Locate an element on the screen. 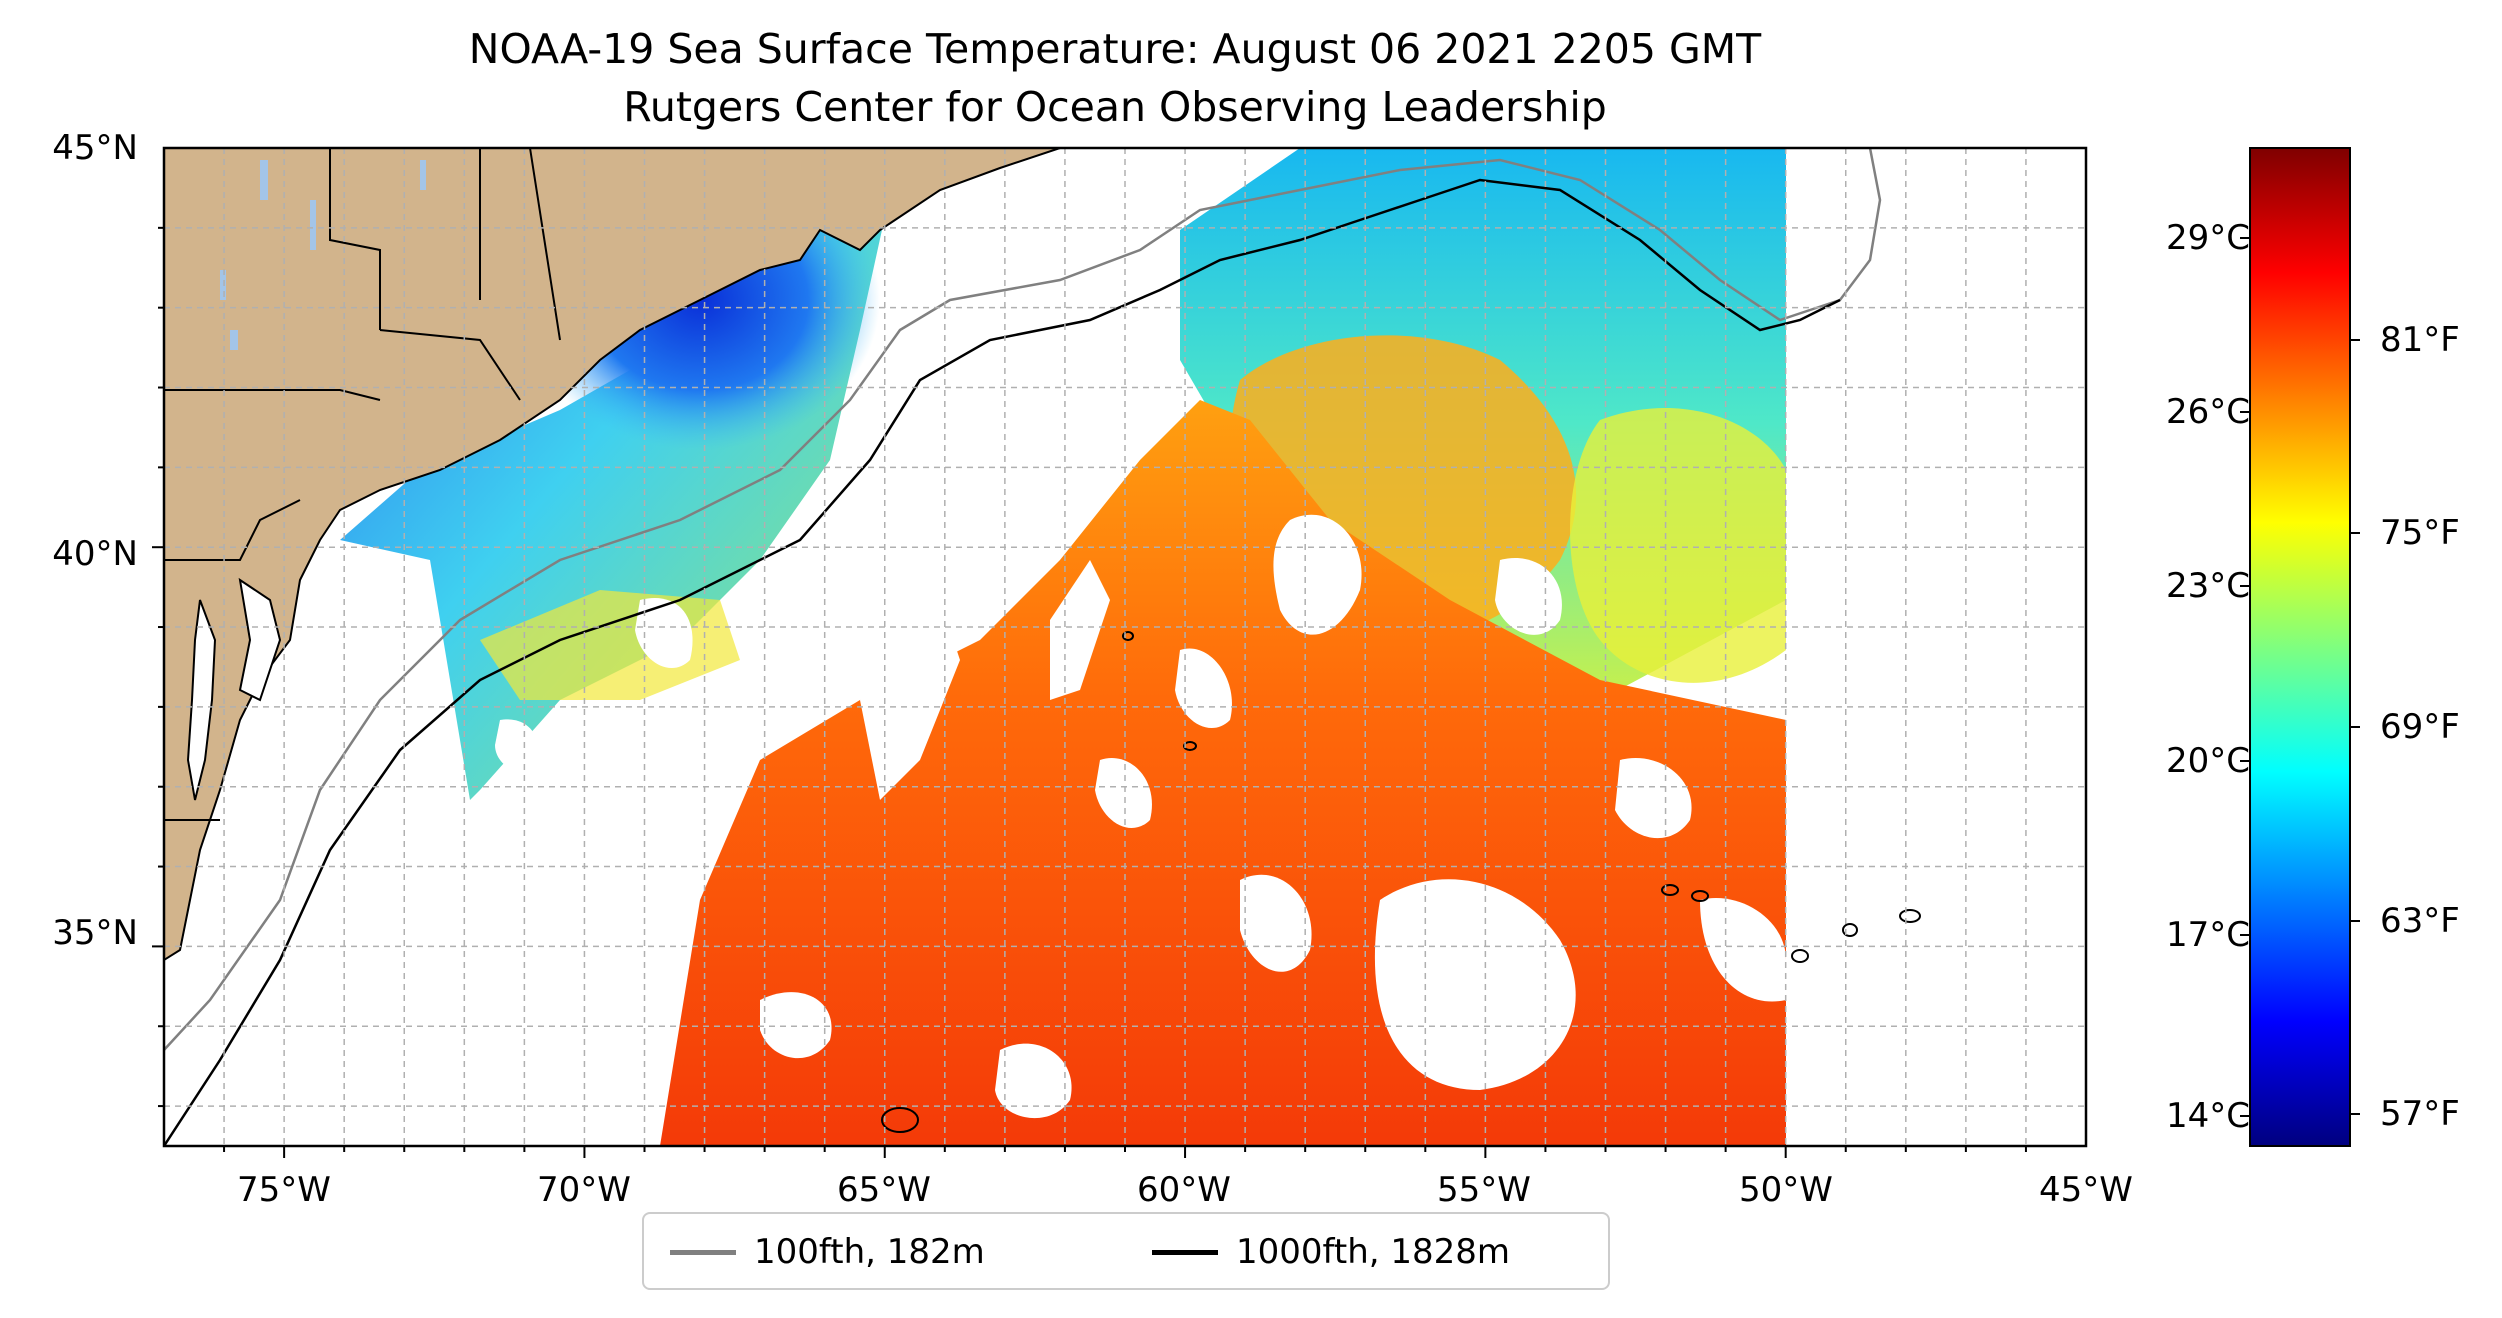 This screenshot has width=2502, height=1318. colorbar-label-69f: 69°F is located at coordinates (2420, 727).